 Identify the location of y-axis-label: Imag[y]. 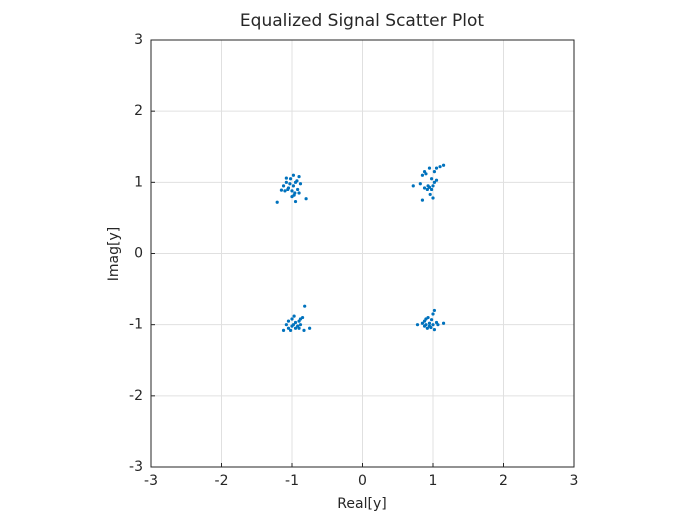
(114, 254).